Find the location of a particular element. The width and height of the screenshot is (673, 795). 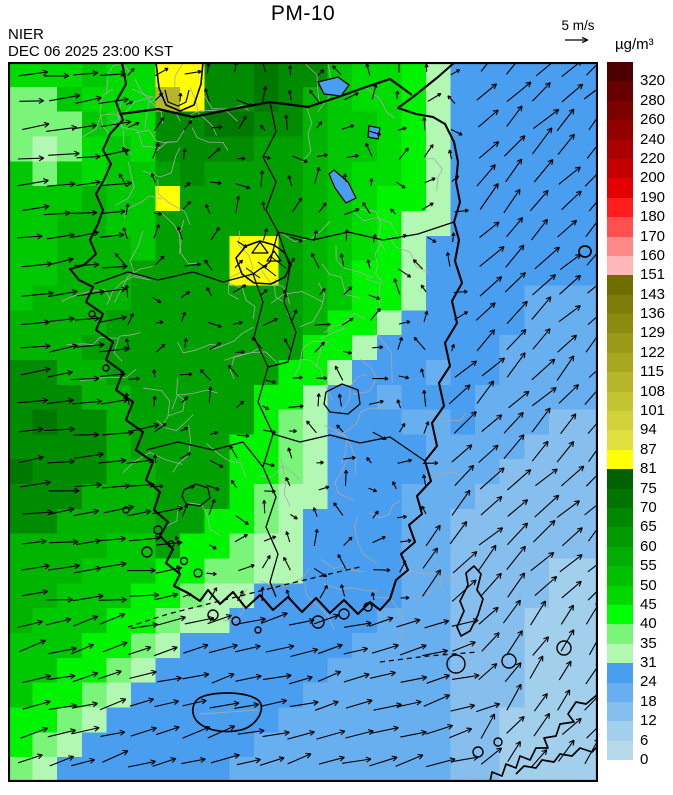

colorbar-label: 280 is located at coordinates (653, 100).